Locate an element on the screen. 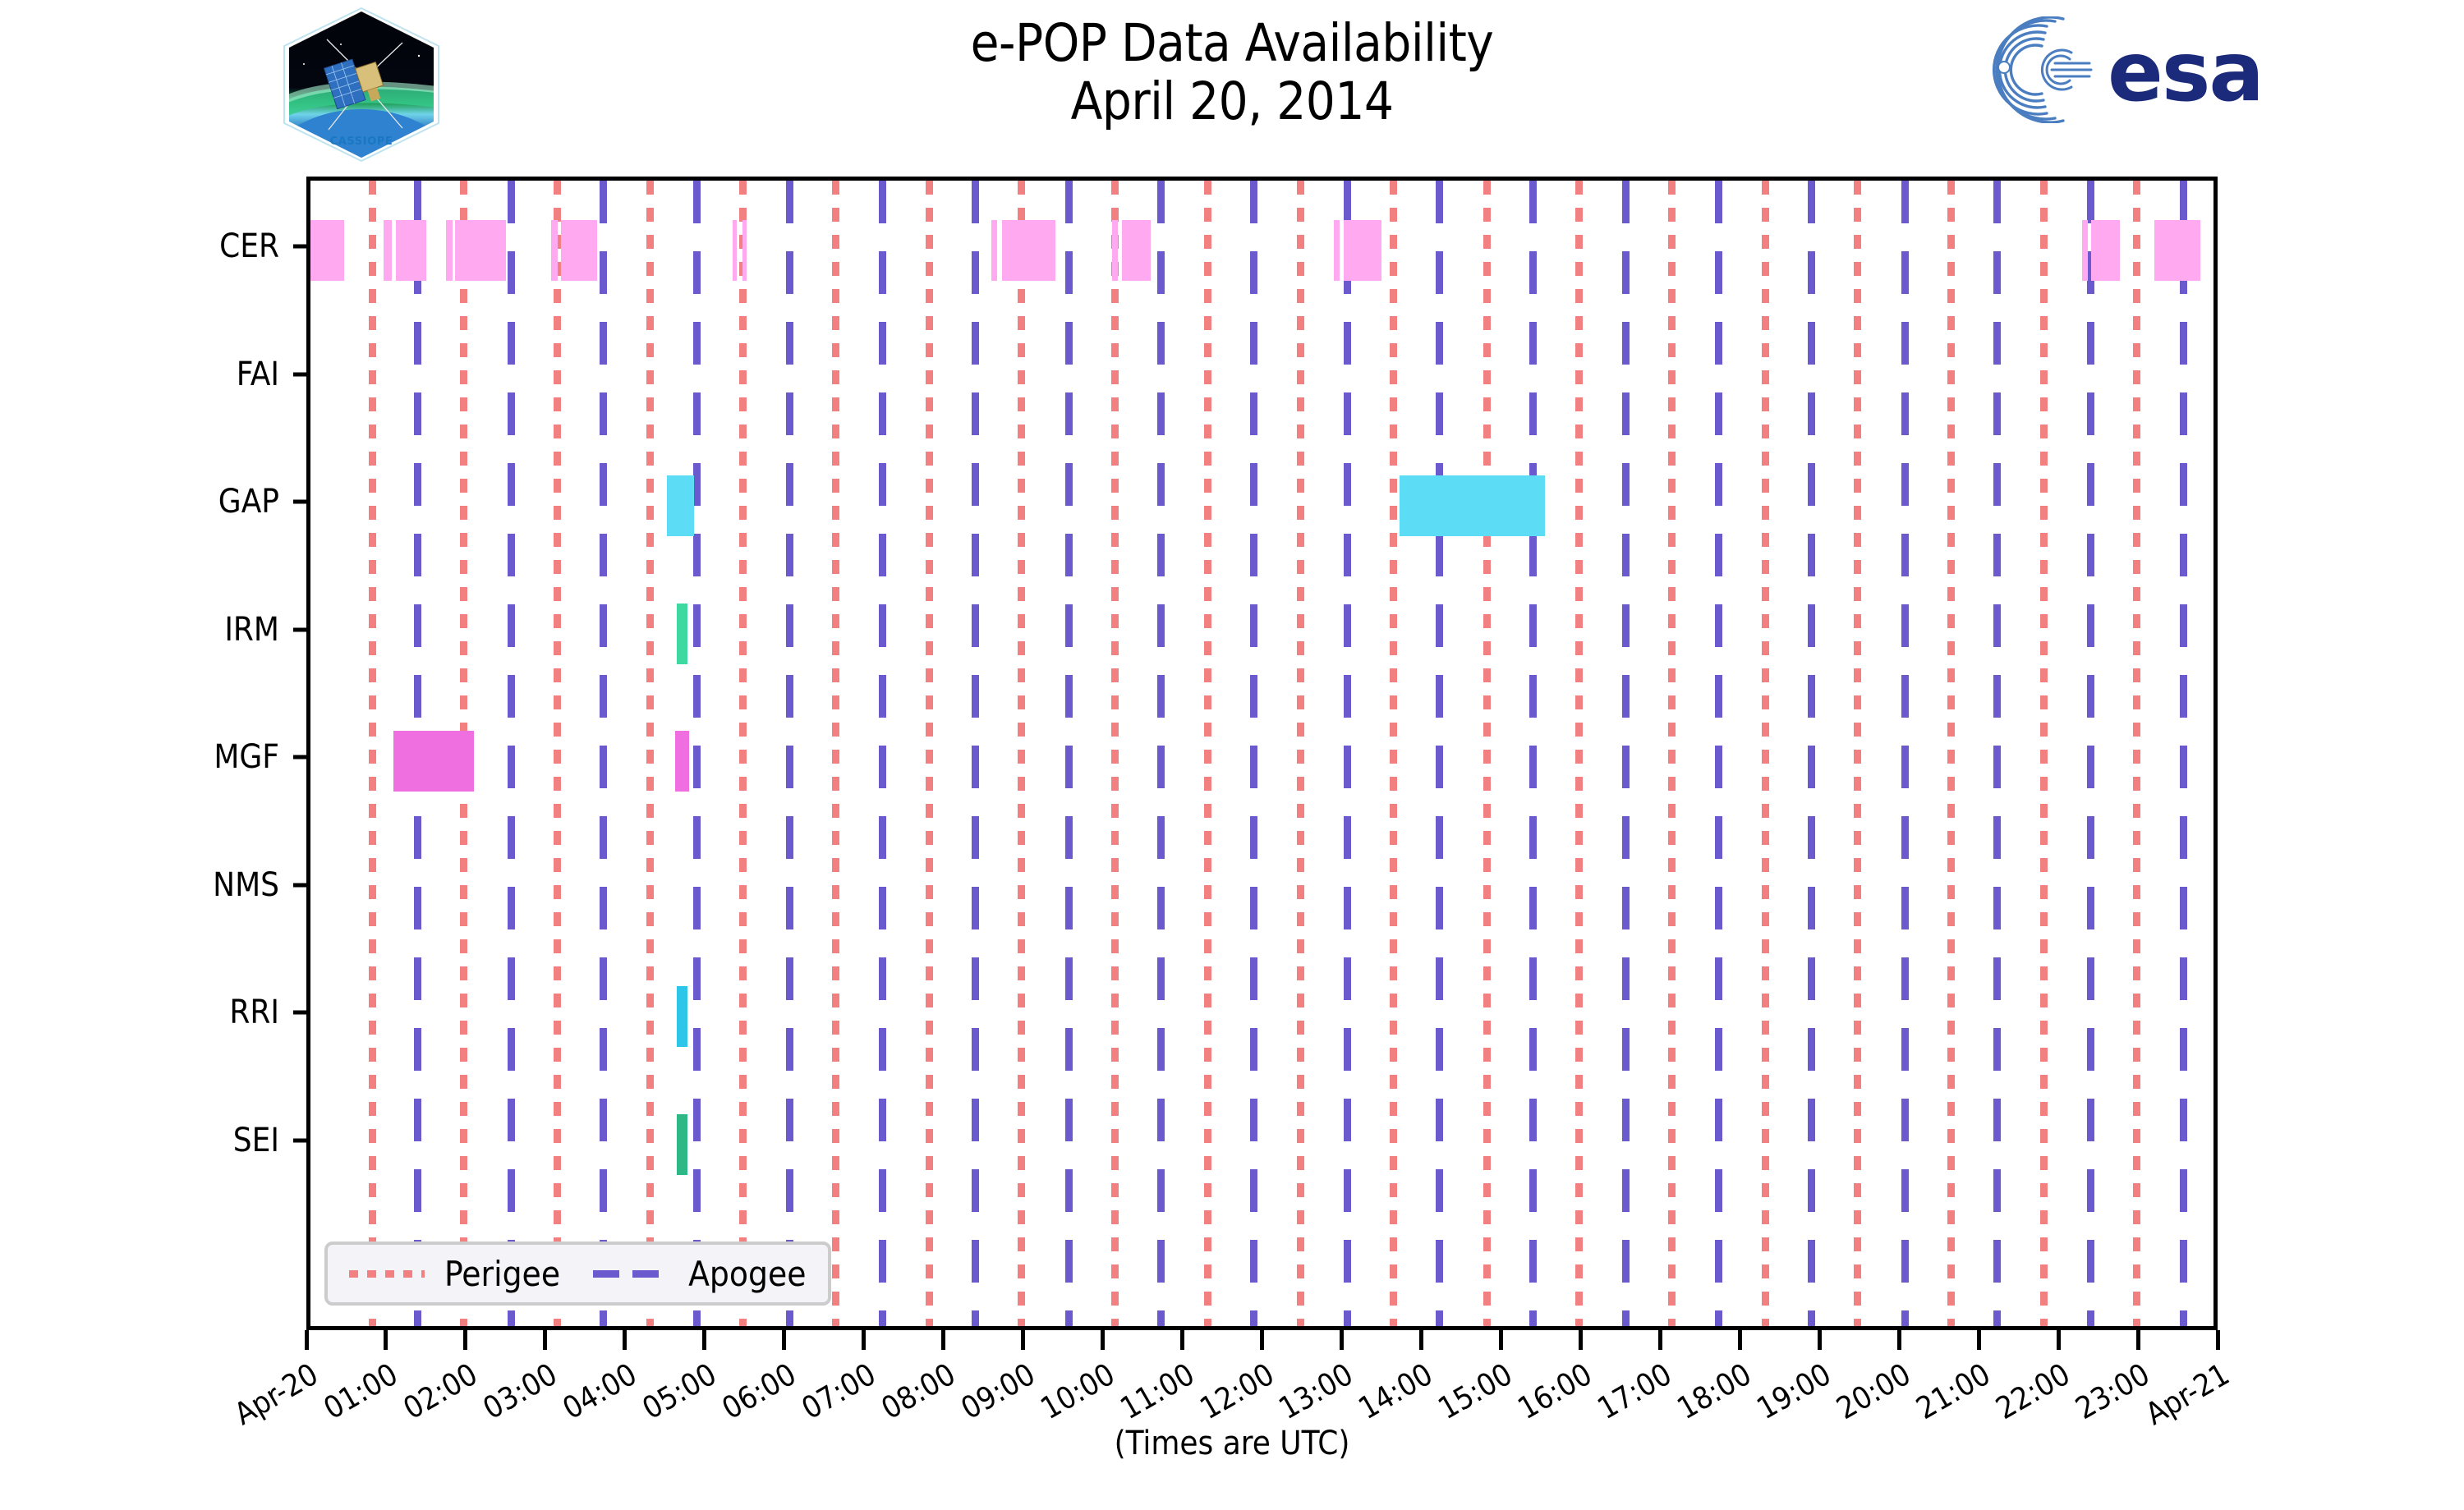 This screenshot has height=1510, width=2464. esa-logo-svg: esa is located at coordinates (2128, 70).